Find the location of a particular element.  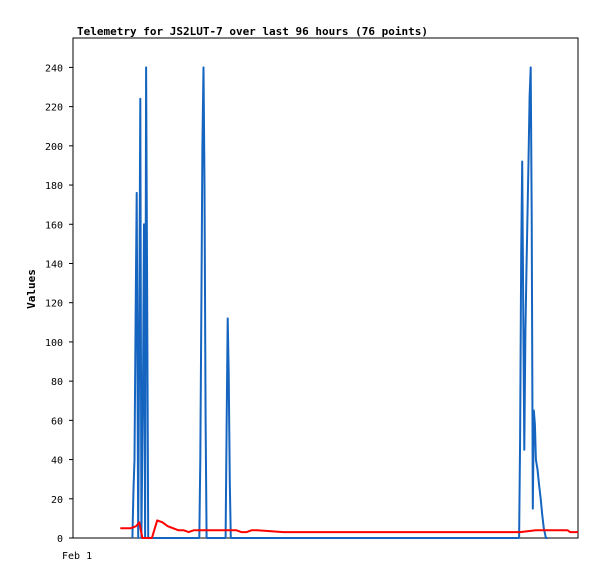

y-tick-label: 140 is located at coordinates (54, 264).